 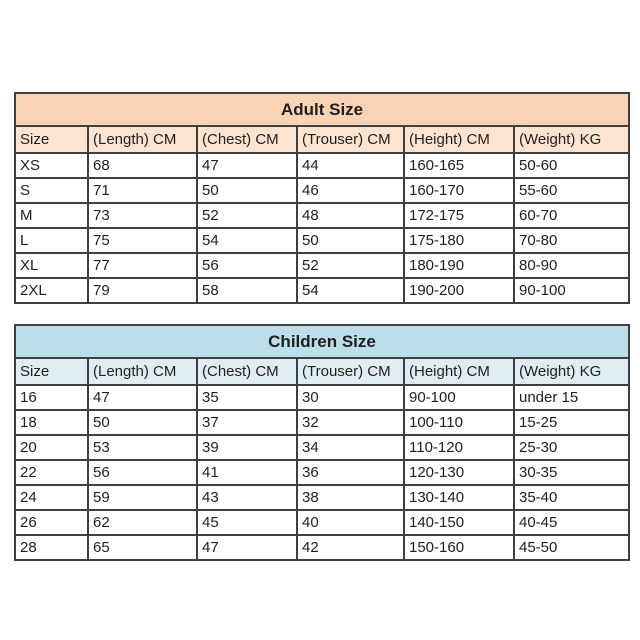 I want to click on table-cell: 71, so click(x=142, y=190).